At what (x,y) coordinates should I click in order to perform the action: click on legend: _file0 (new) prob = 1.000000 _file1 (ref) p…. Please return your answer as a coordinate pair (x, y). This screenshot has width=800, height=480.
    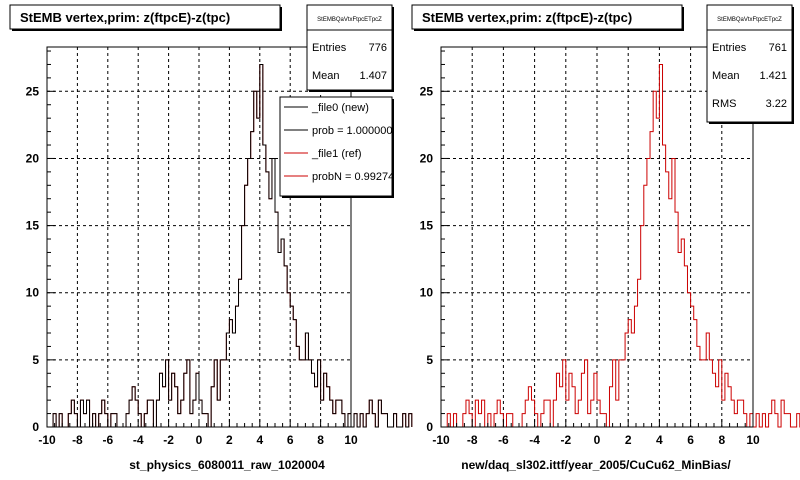
    Looking at the image, I should click on (342, 142).